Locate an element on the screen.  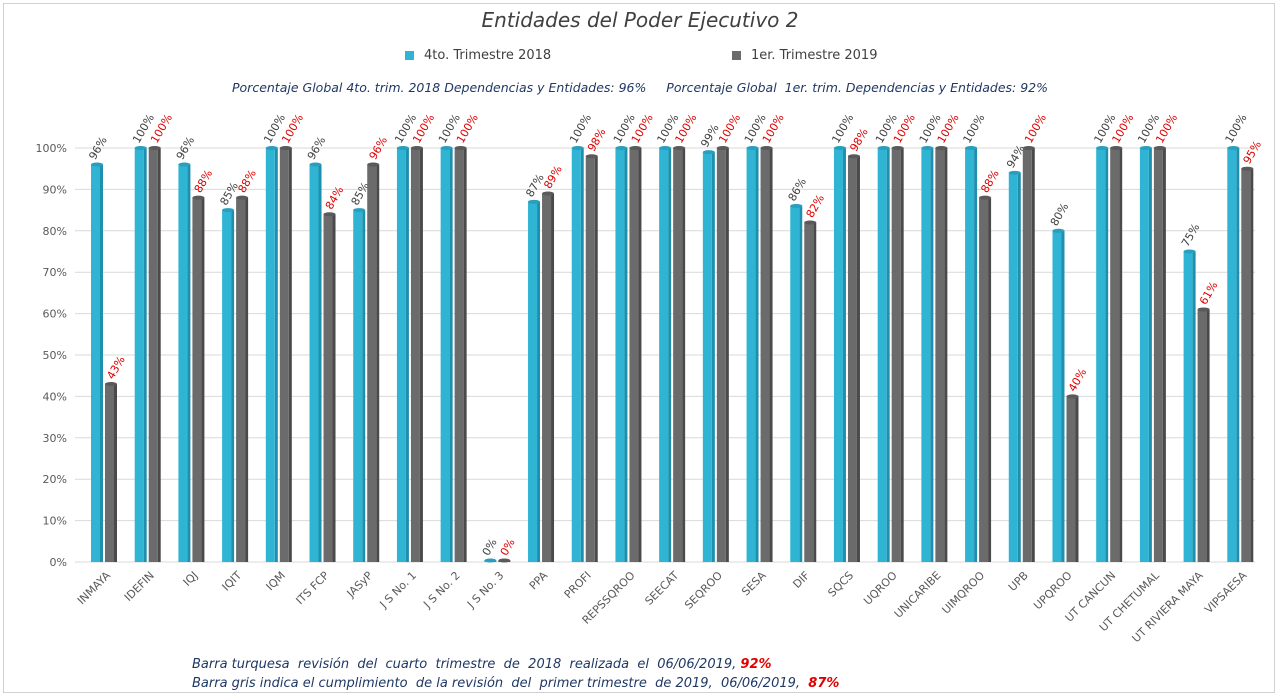
legend-label-2019: 1er. Trimestre 2019 is located at coordinates (814, 55).